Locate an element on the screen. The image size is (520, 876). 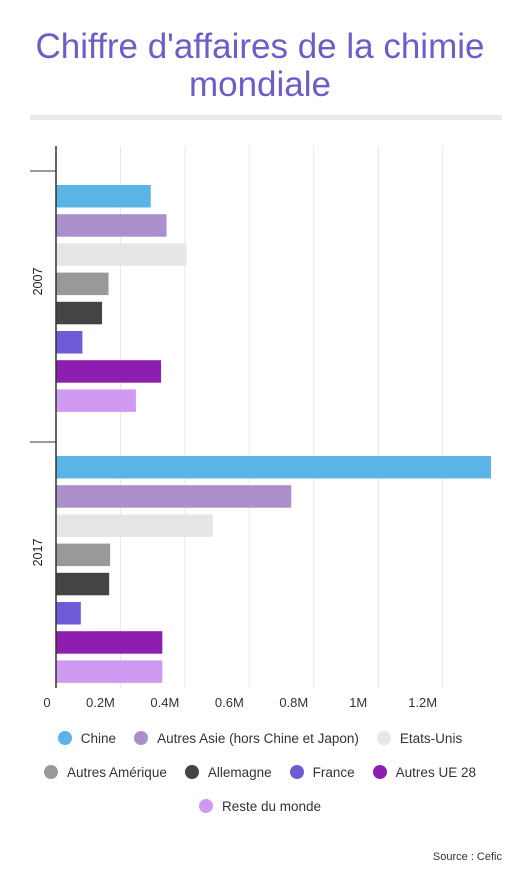
x-tick-label: 1M is located at coordinates (358, 702).